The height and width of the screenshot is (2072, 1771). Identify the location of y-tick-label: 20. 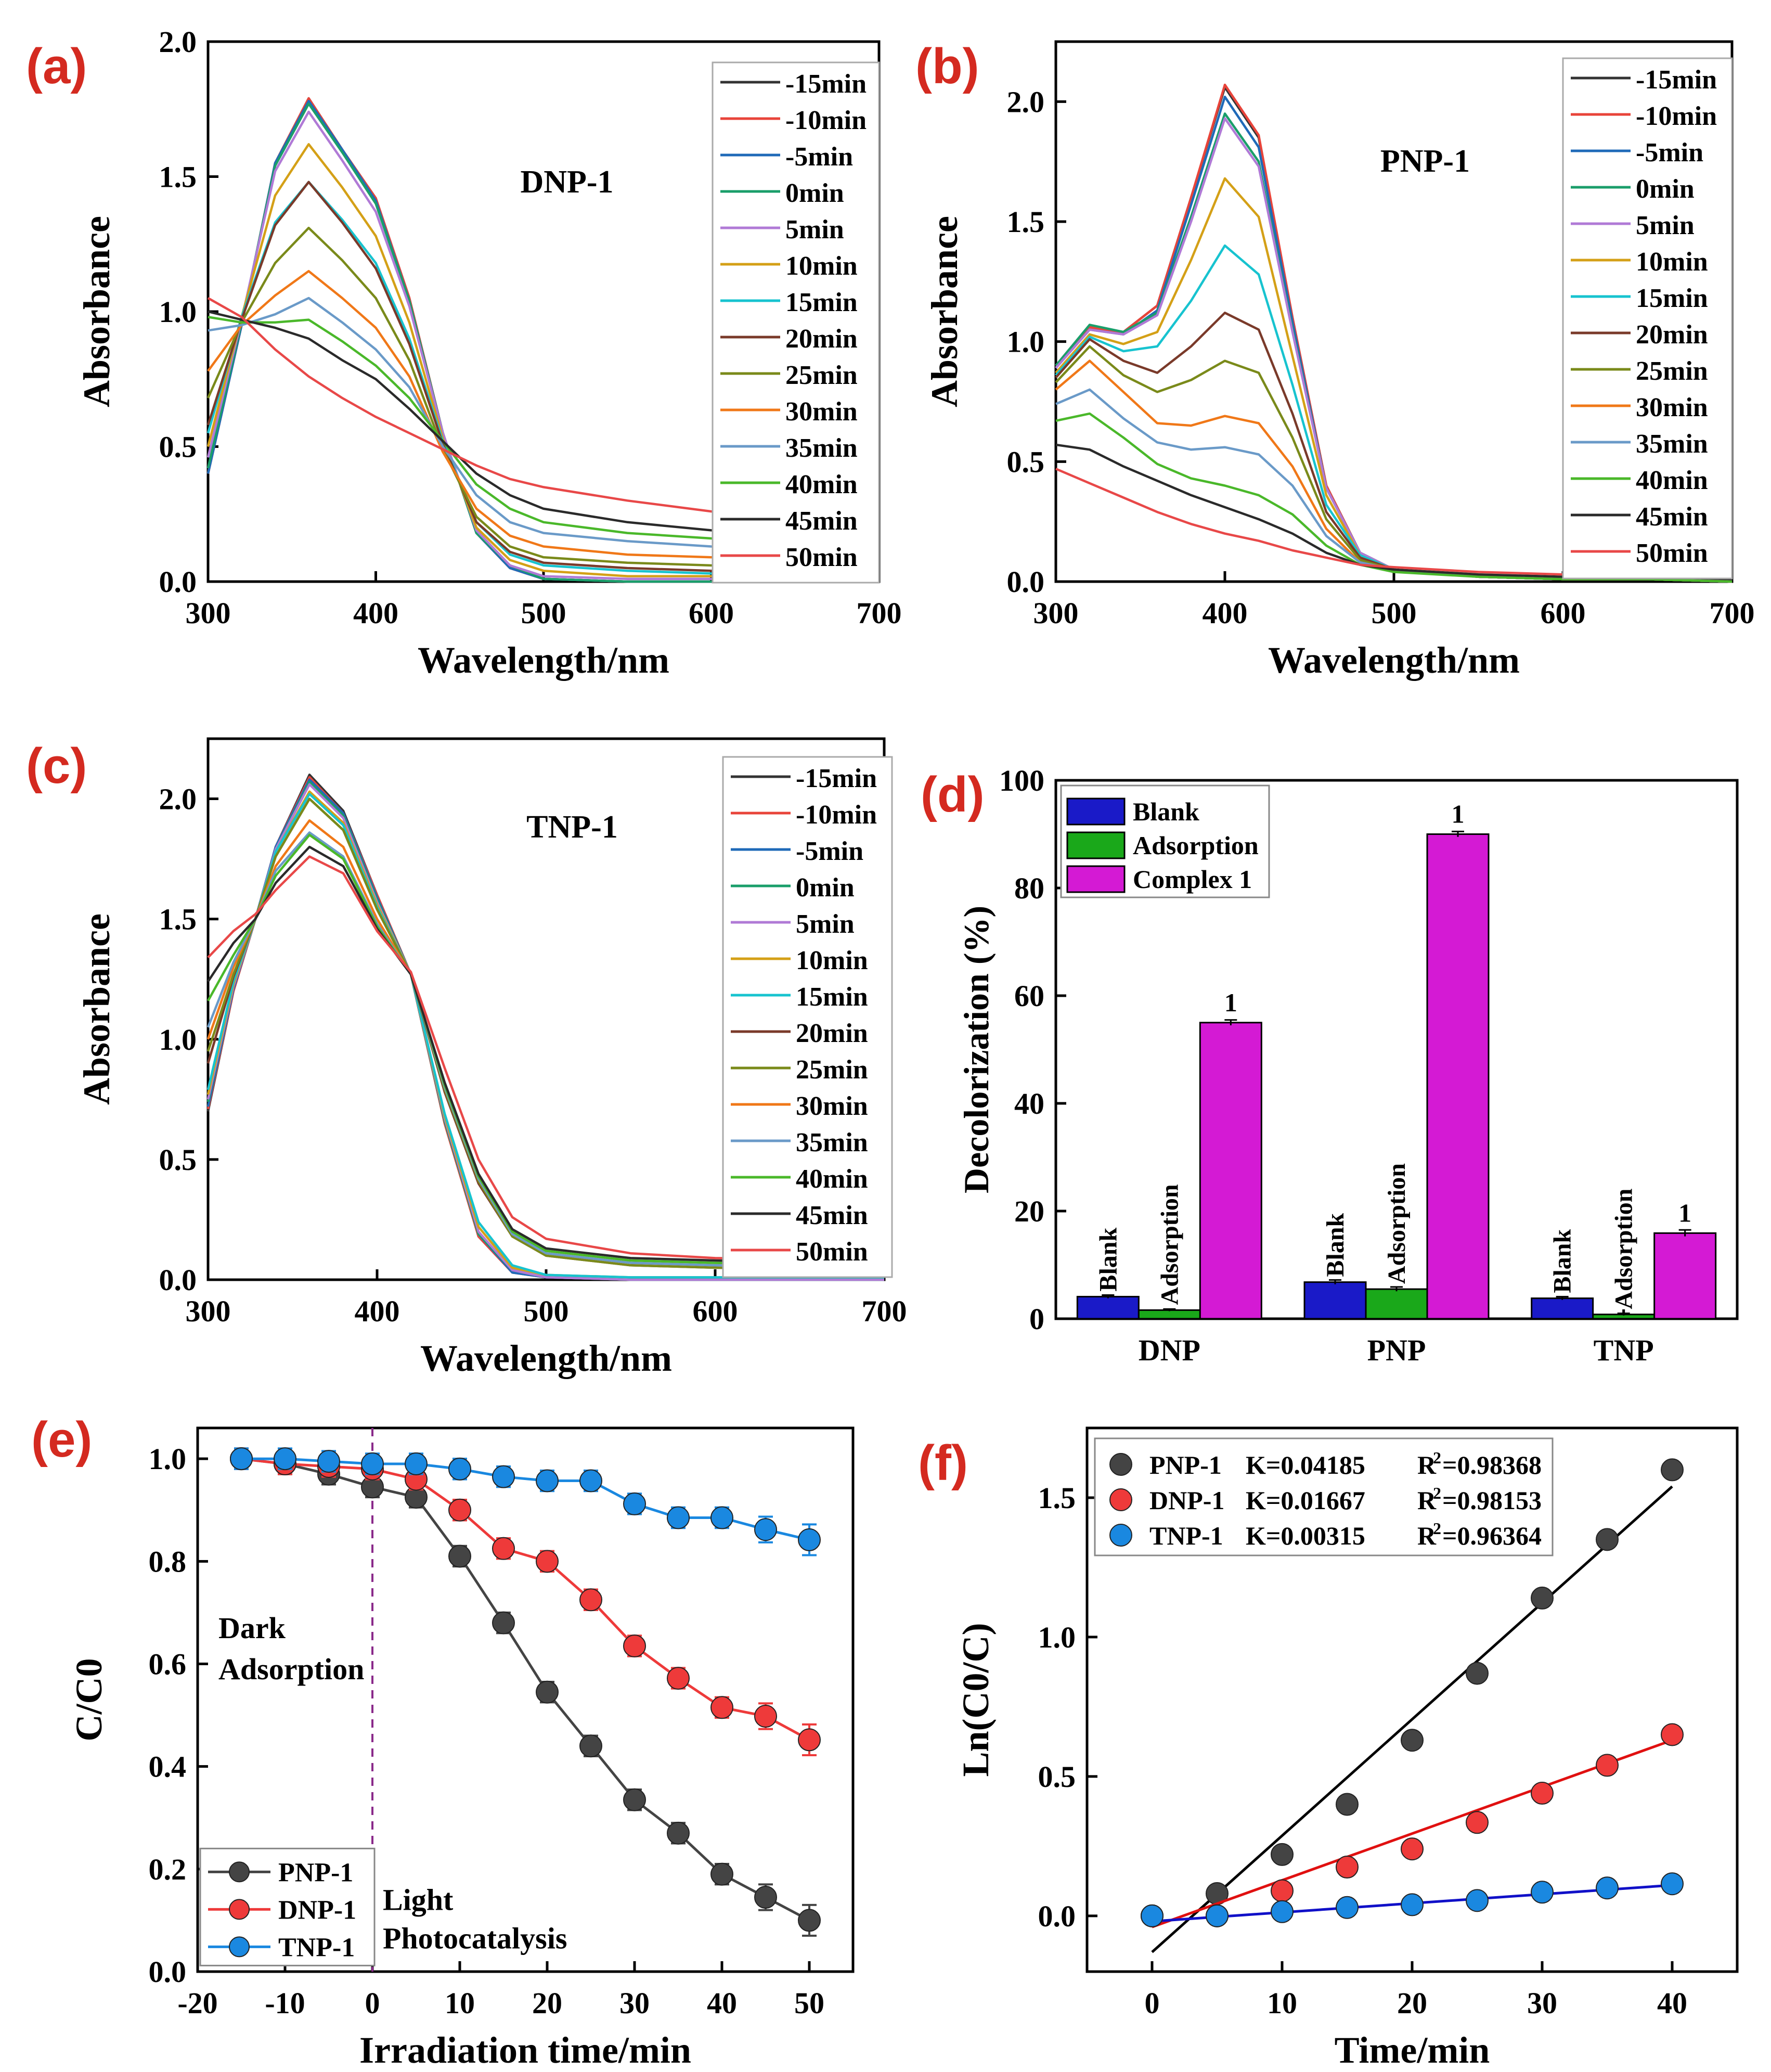
(1029, 1211).